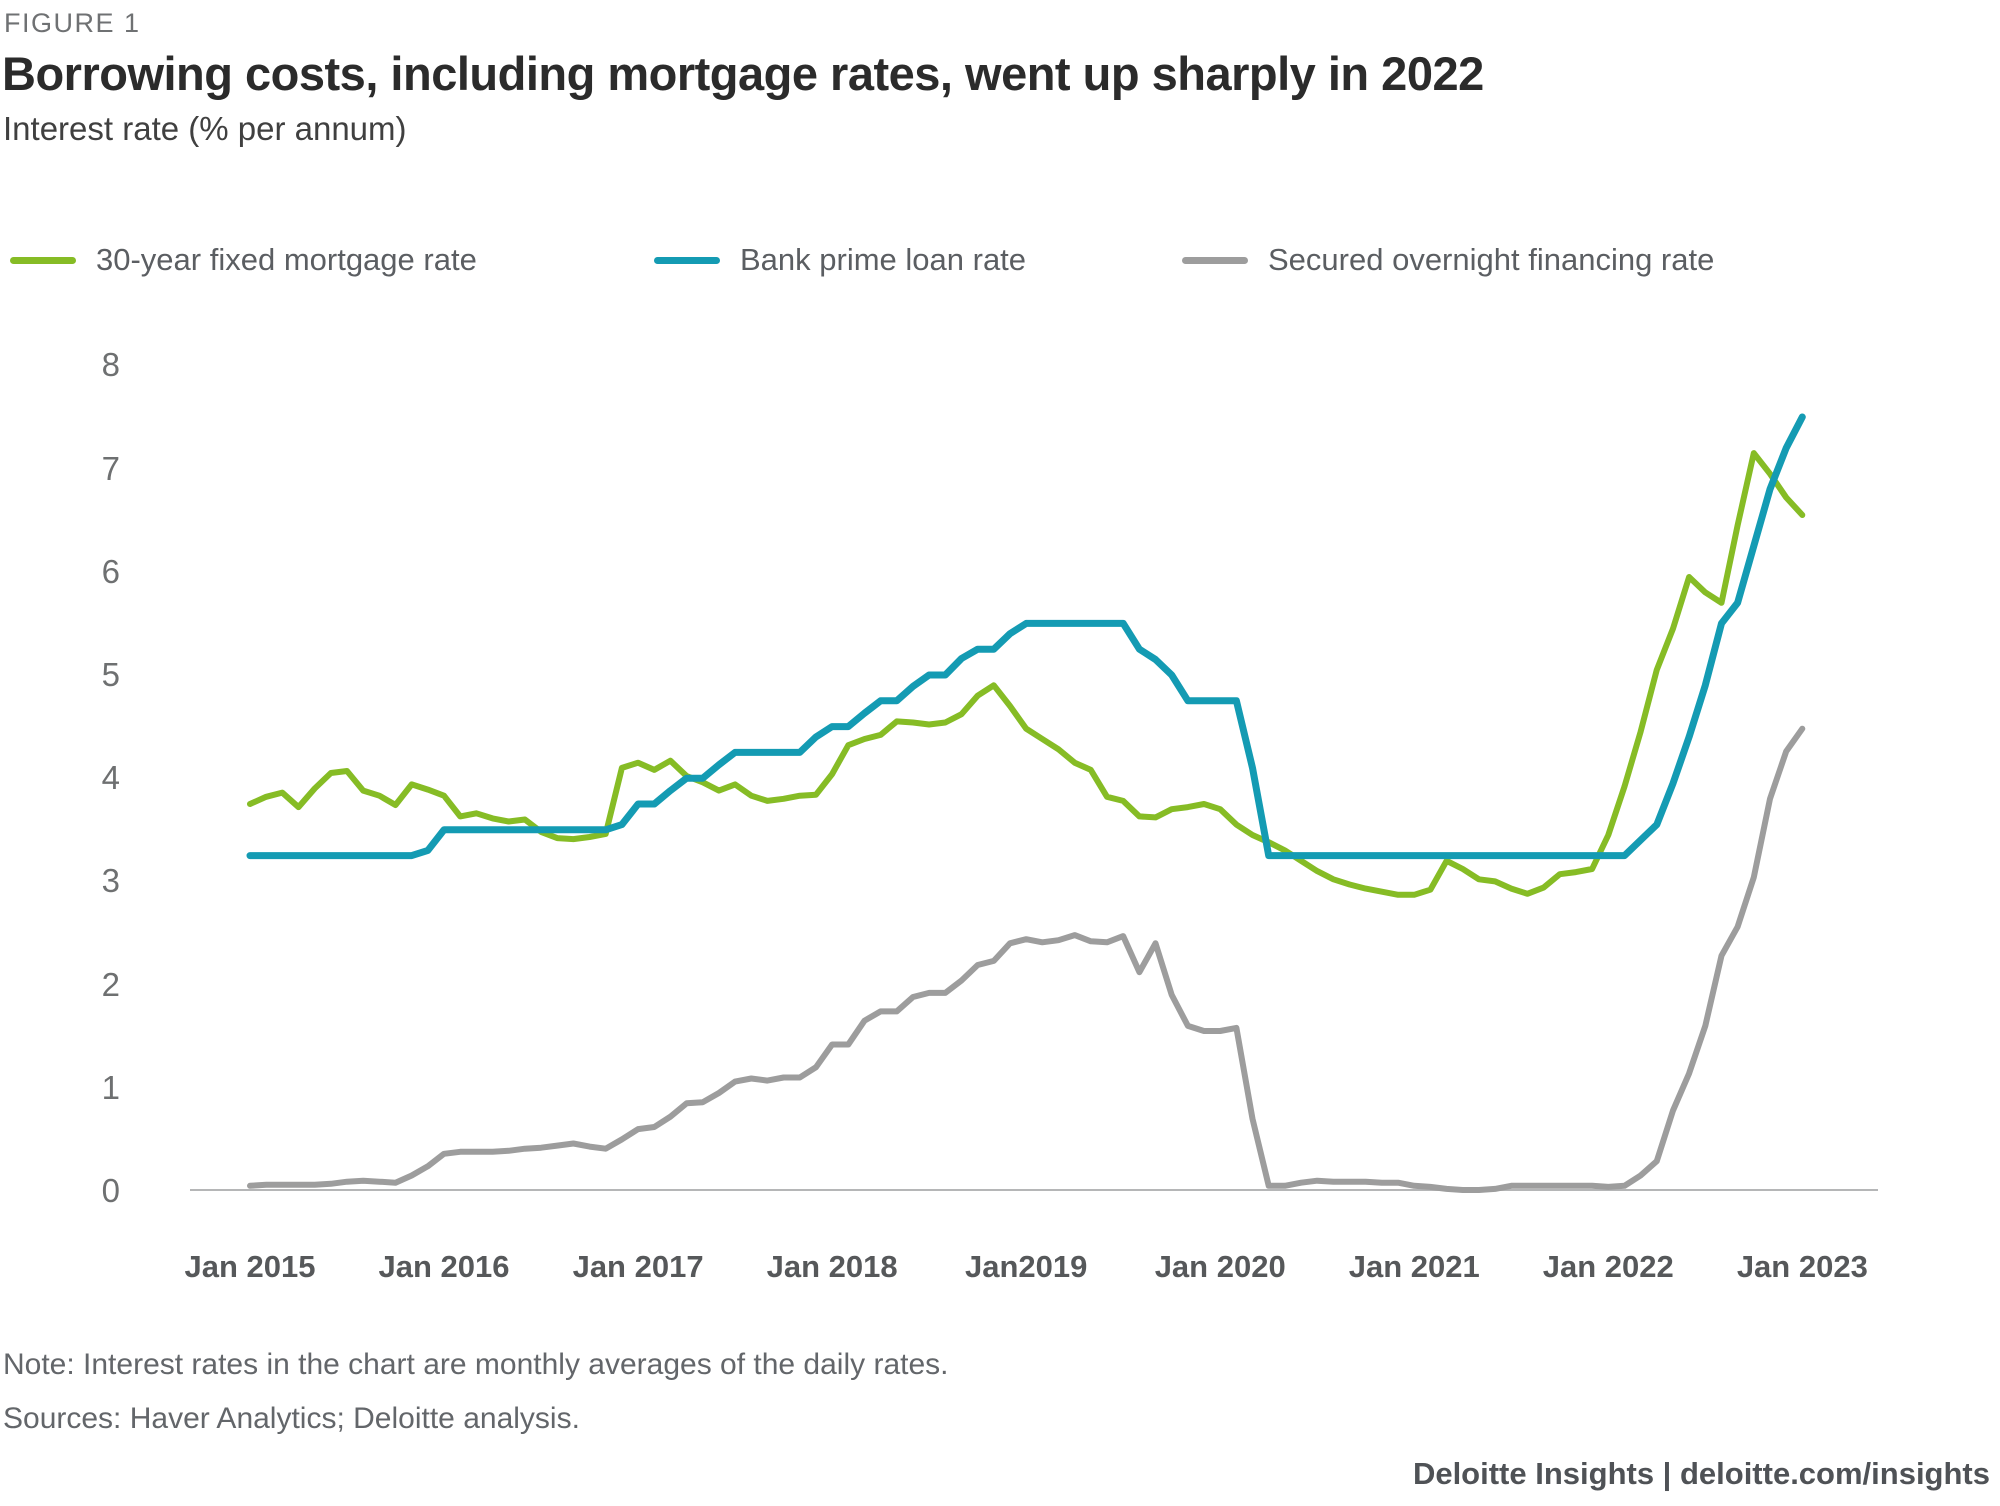 The height and width of the screenshot is (1506, 2000). Describe the element at coordinates (444, 1266) in the screenshot. I see `x-tick-label: Jan 2016` at that location.